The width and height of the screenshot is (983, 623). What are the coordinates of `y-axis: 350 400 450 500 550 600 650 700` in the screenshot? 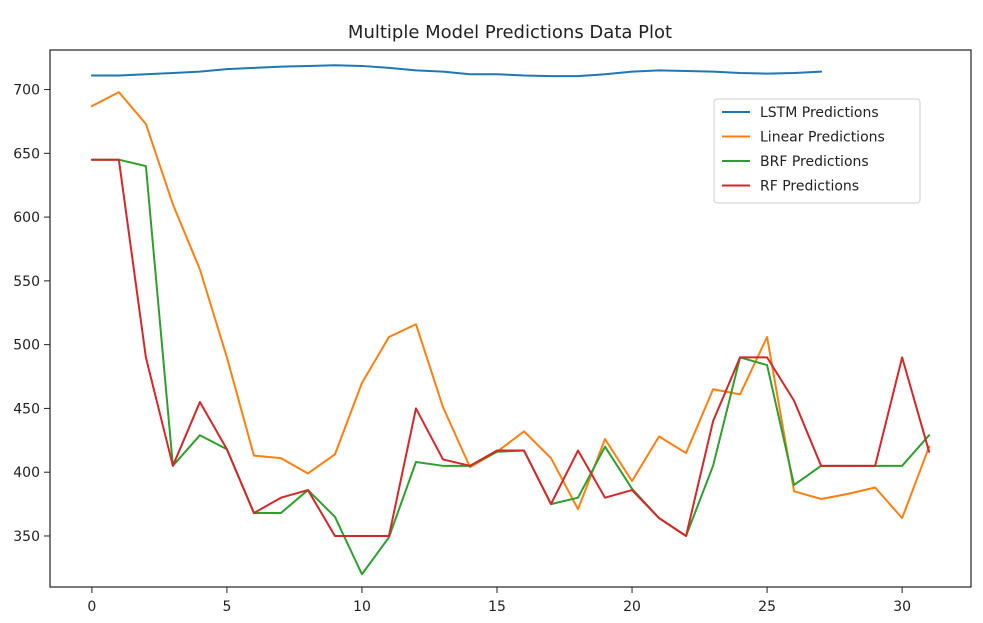 It's located at (31, 314).